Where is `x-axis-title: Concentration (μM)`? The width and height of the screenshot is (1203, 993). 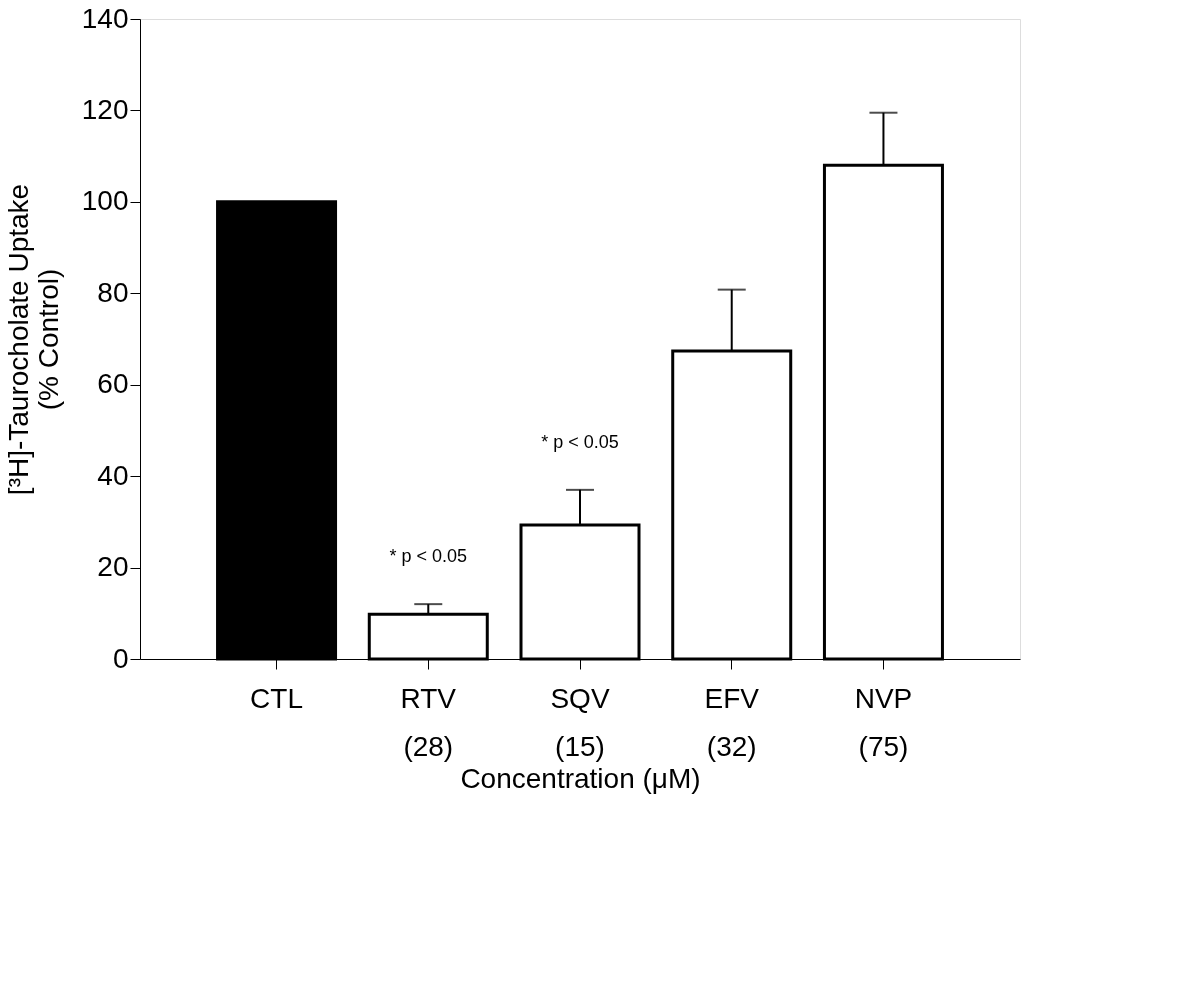 x-axis-title: Concentration (μM) is located at coordinates (580, 778).